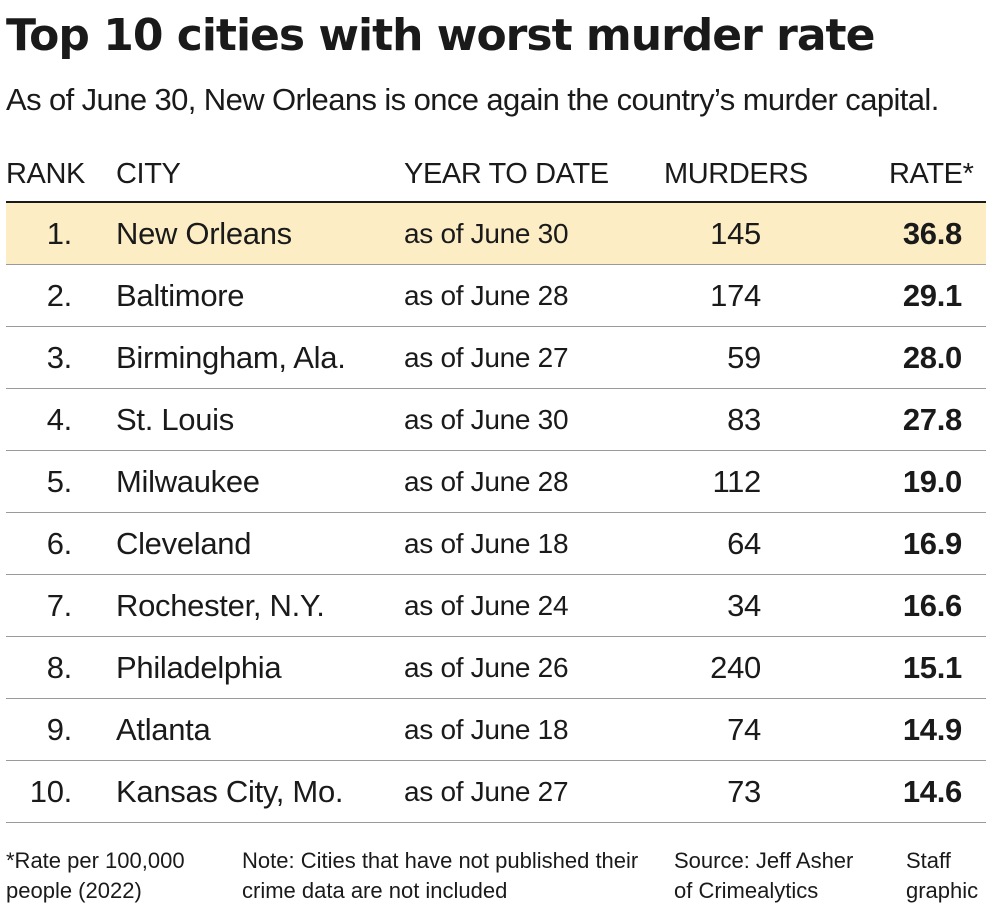 This screenshot has height=921, width=990. I want to click on city-cell: Cleveland, so click(184, 543).